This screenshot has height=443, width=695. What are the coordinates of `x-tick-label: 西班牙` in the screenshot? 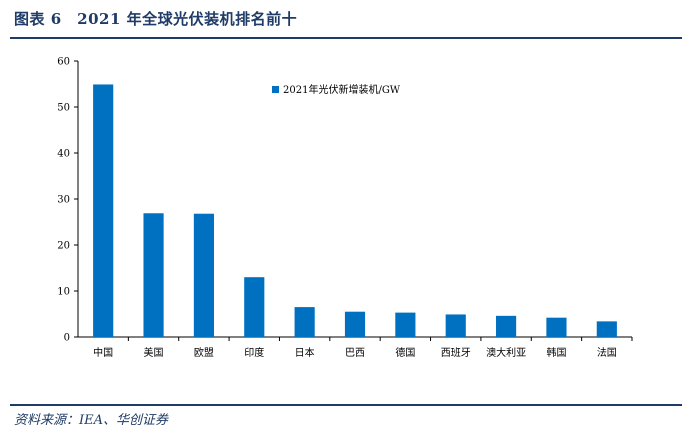 It's located at (456, 353).